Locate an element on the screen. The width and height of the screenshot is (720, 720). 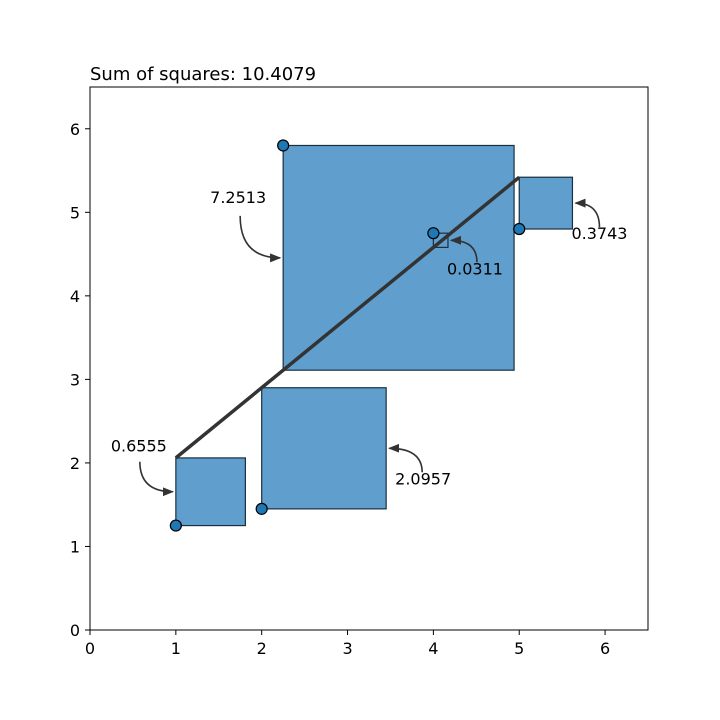
y-tick-label-6: 6 is located at coordinates (75, 129).